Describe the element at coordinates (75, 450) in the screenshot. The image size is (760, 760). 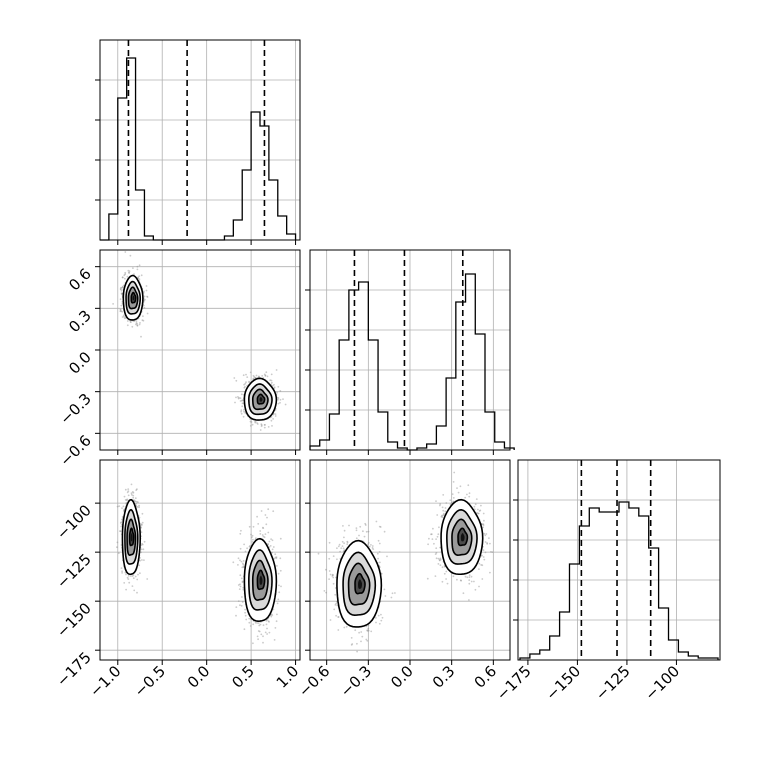
I see `y-tick-label: −0.6` at that location.